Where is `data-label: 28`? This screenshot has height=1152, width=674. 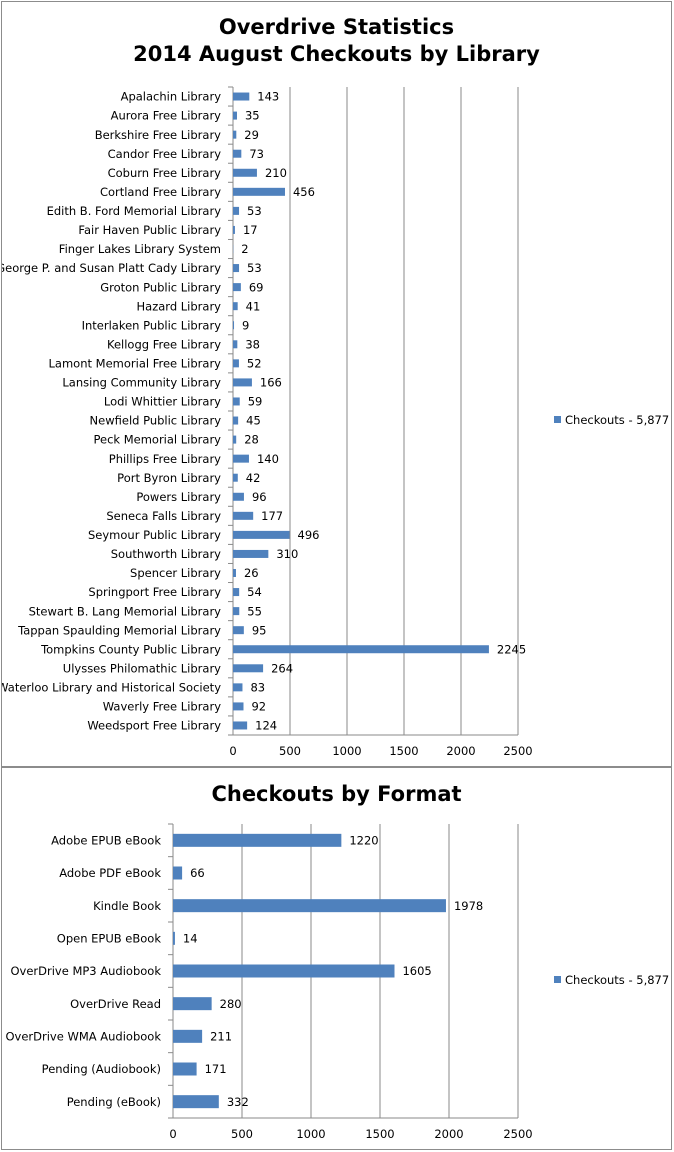 data-label: 28 is located at coordinates (251, 440).